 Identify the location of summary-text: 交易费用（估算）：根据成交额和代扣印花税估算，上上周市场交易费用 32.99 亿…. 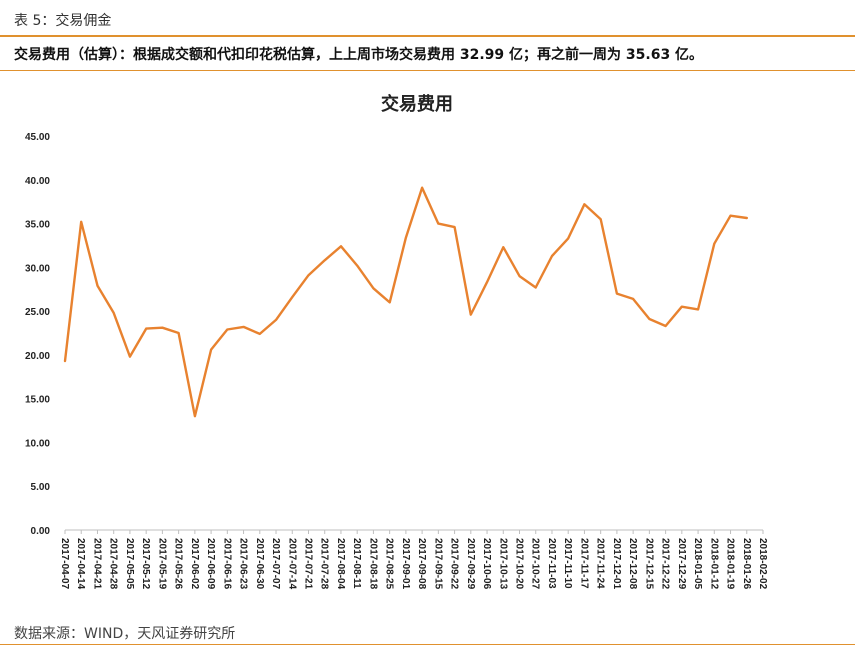
(359, 55).